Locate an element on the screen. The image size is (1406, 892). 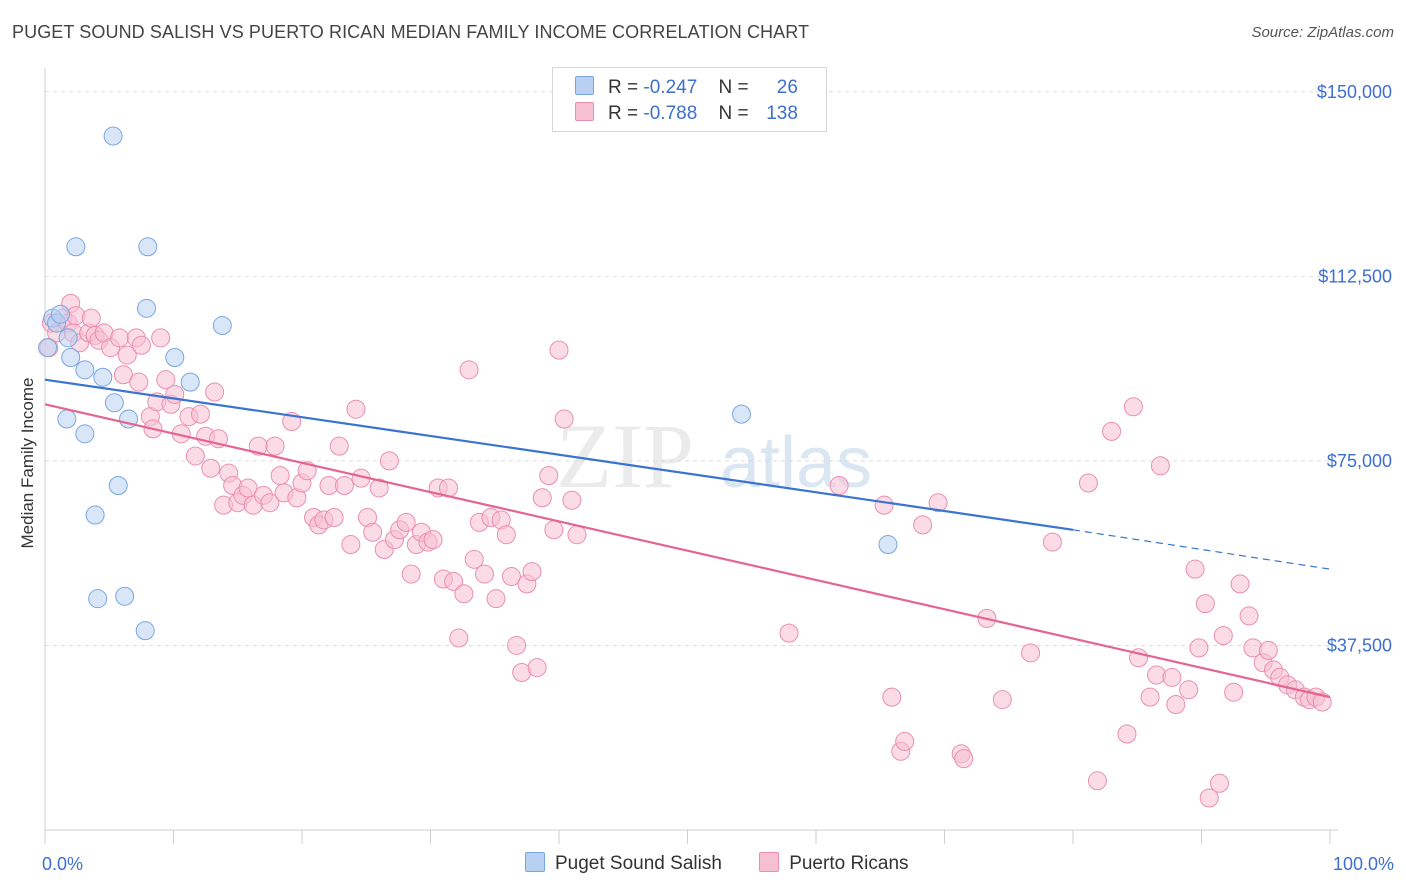
legend-row-puerto-rican: R = -0.788 N = 138 is located at coordinates (686, 114).